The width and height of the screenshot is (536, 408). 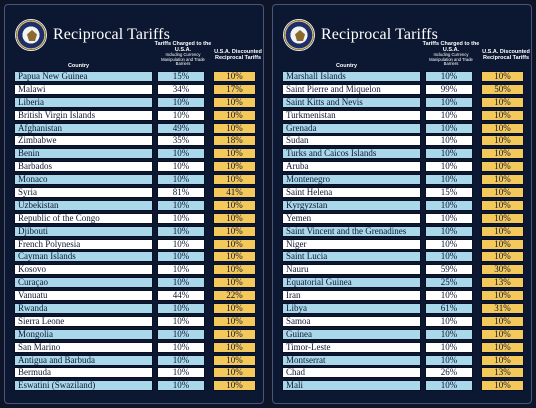 I want to click on table-row: San Marino 10% 10%, so click(x=135, y=348).